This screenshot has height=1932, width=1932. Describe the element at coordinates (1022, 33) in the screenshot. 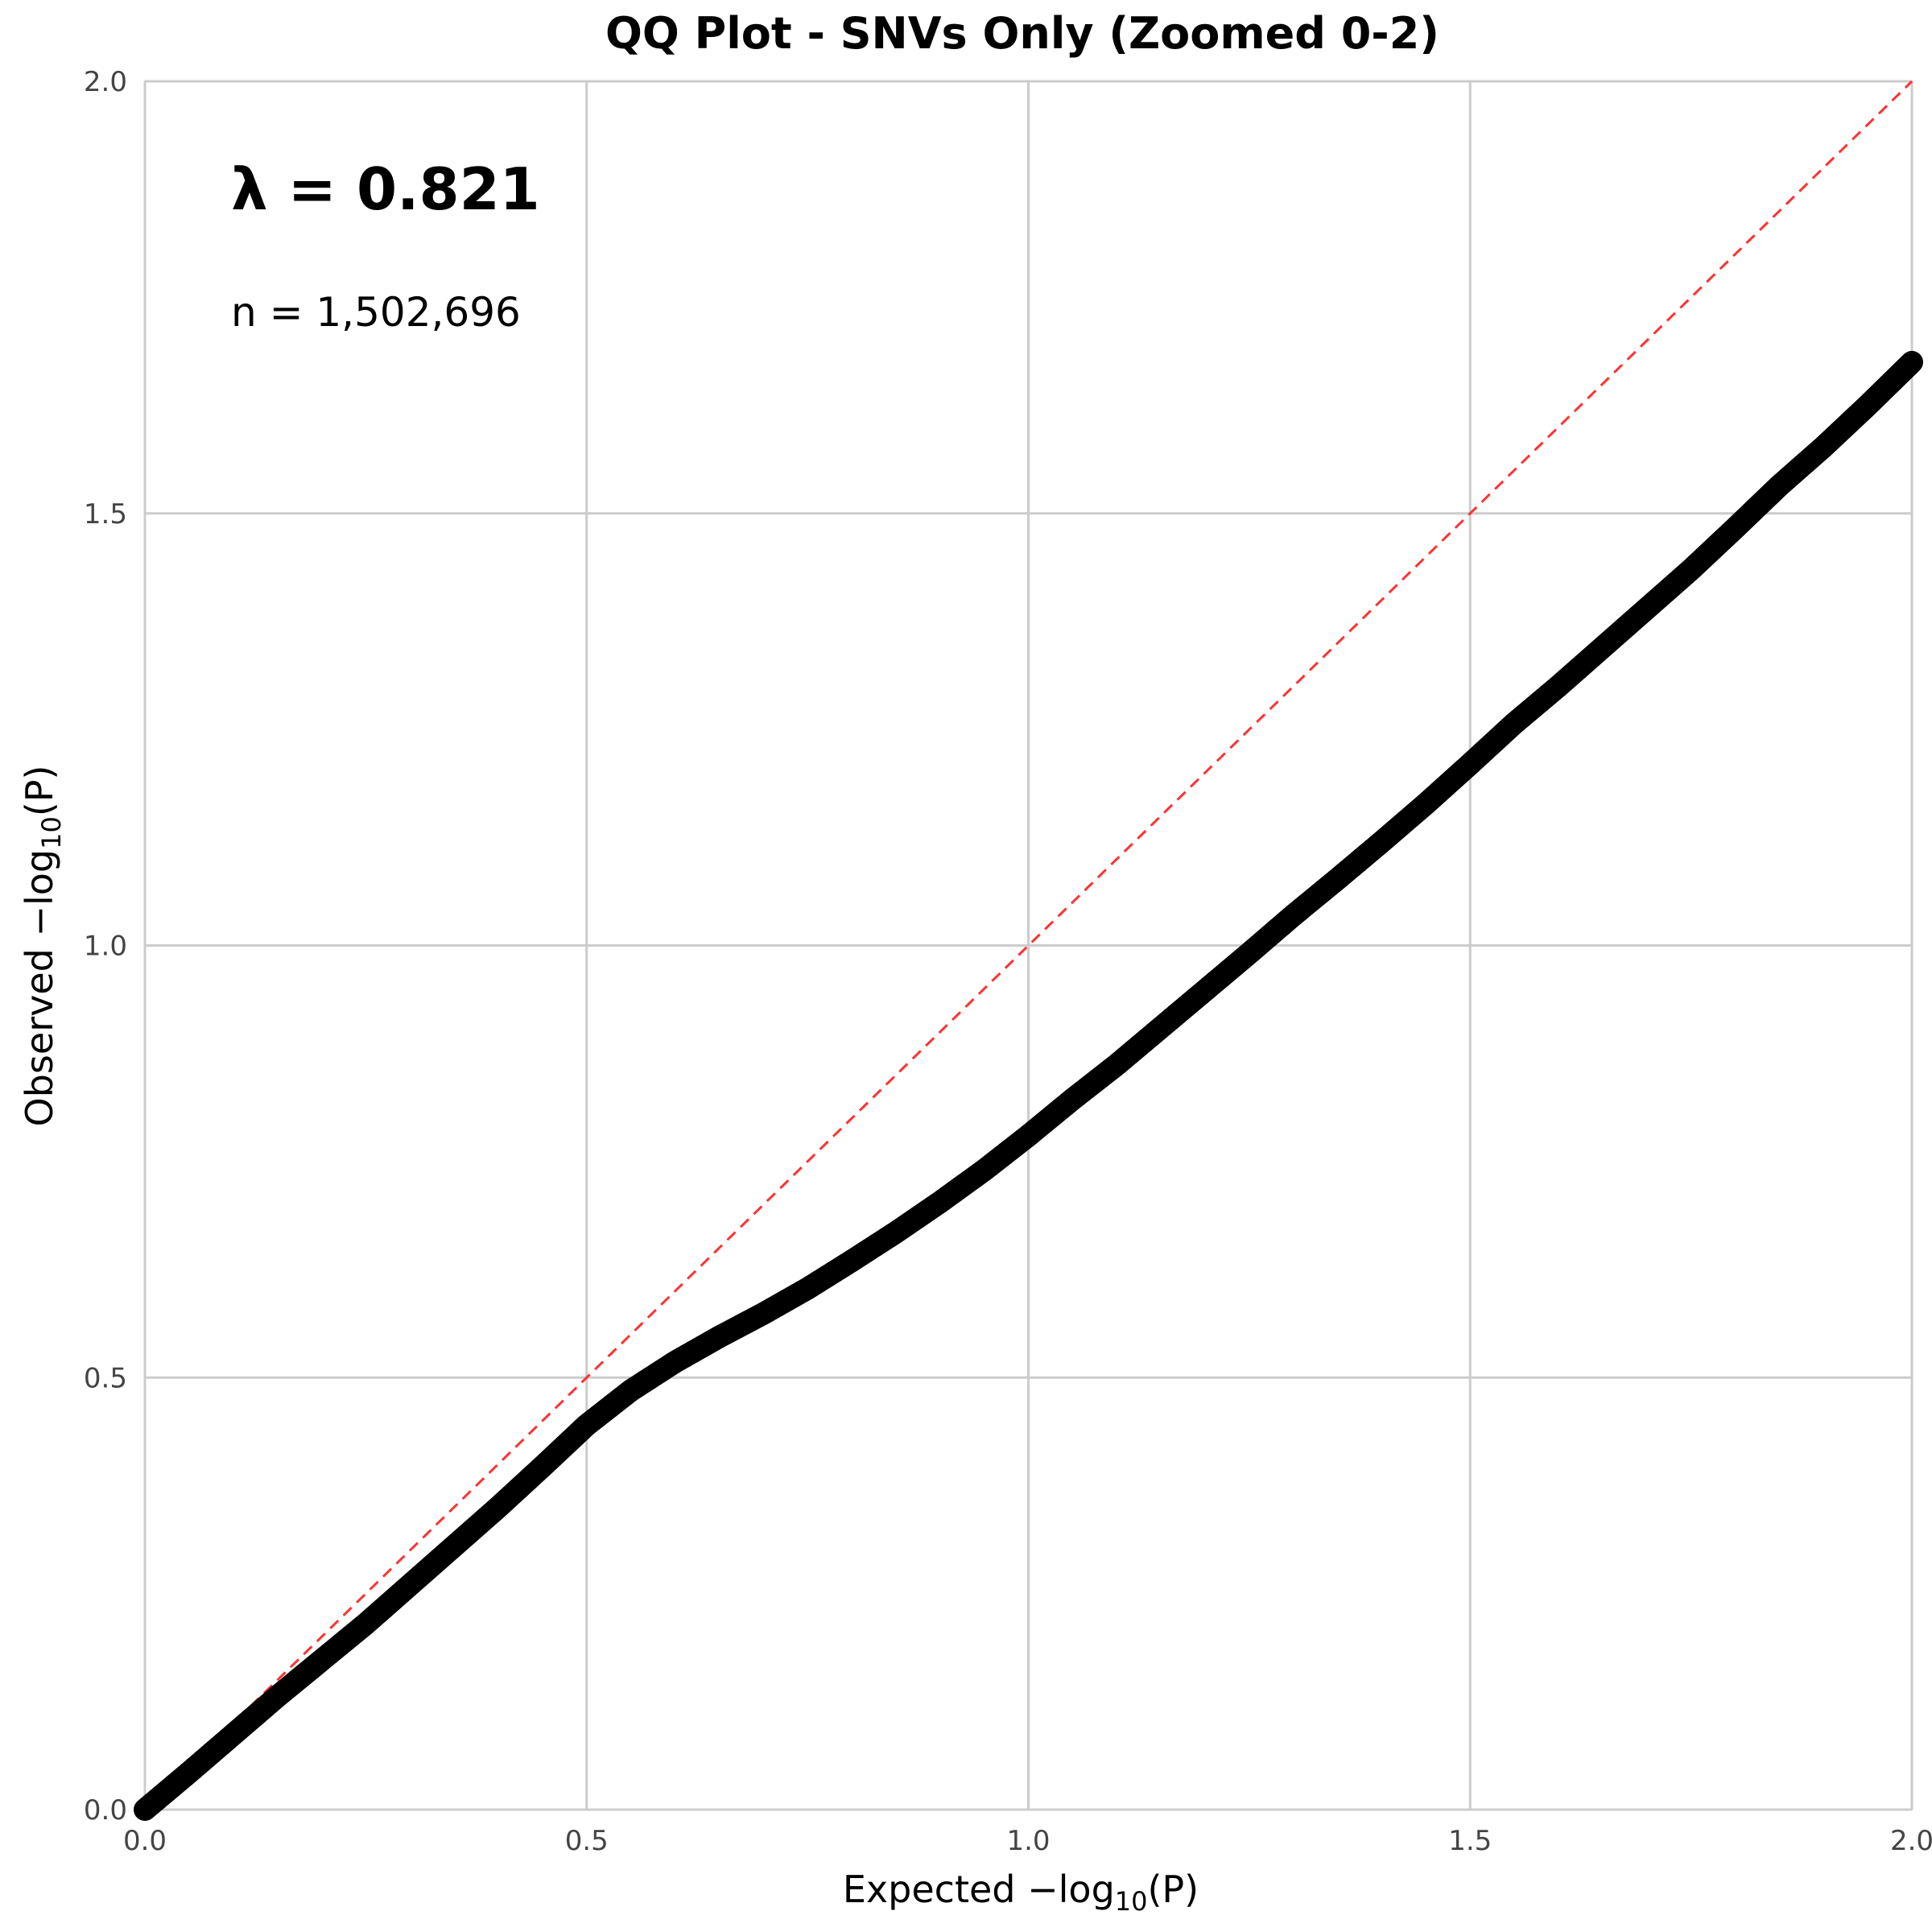

I see `chart-title: QQ Plot - SNVs Only (Zoomed 0-2)` at that location.